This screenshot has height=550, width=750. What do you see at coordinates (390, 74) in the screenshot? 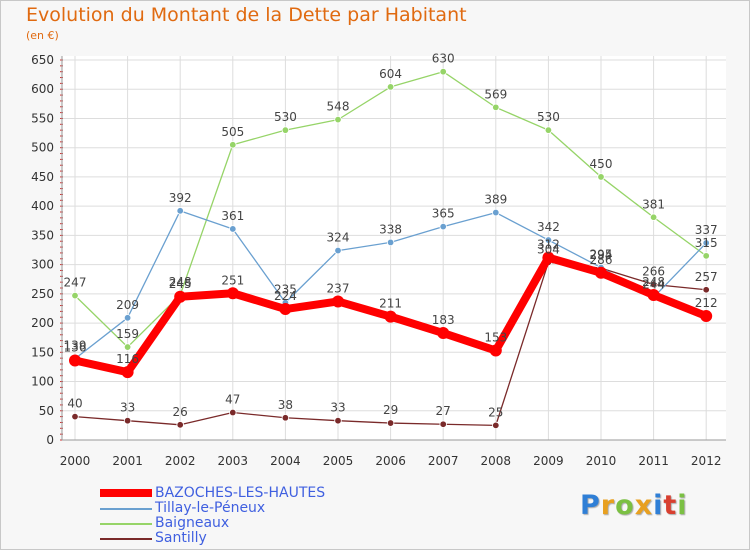
I see `data-label: 604` at bounding box center [390, 74].